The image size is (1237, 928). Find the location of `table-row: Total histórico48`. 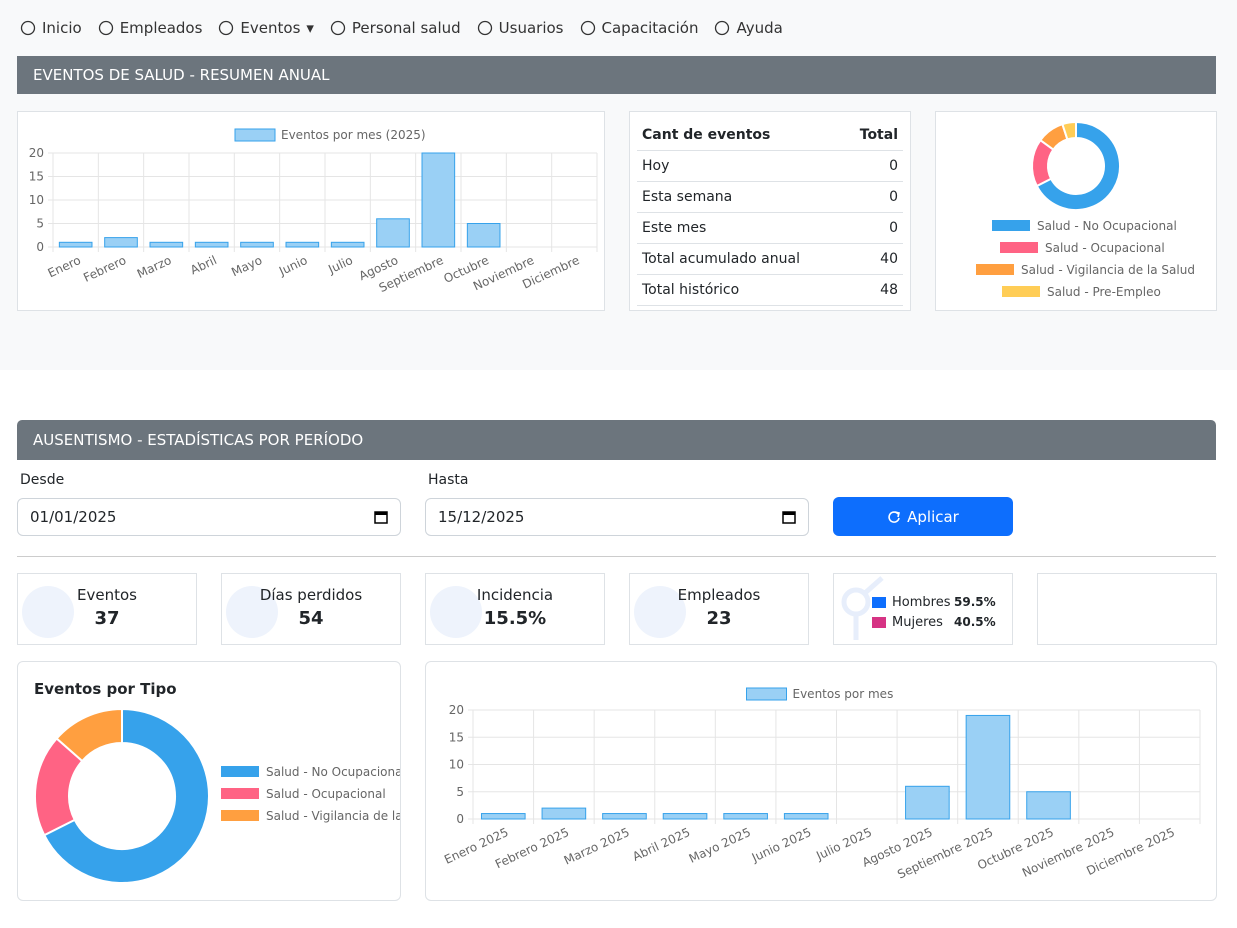

table-row: Total histórico48 is located at coordinates (770, 290).